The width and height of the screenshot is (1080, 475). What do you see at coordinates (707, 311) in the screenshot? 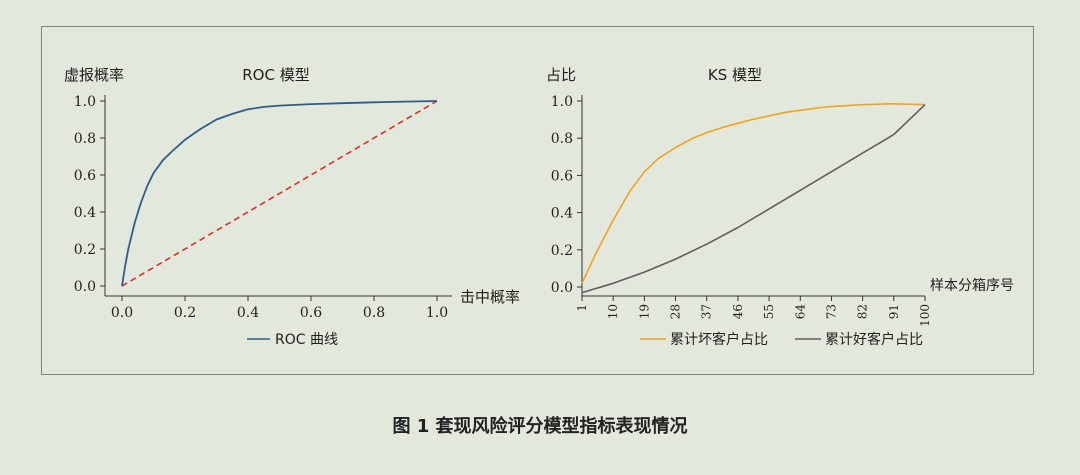
I see `ks-x-tick-label: 37` at bounding box center [707, 311].